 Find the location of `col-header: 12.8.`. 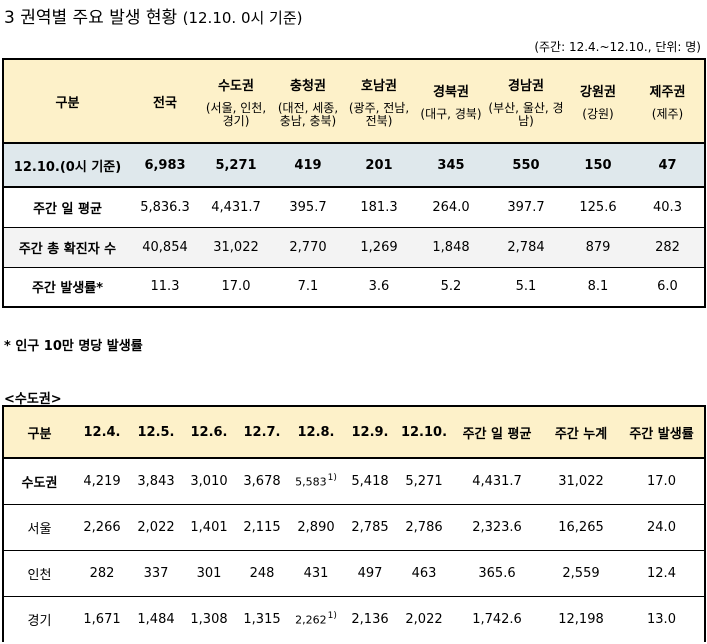

col-header: 12.8. is located at coordinates (316, 432).